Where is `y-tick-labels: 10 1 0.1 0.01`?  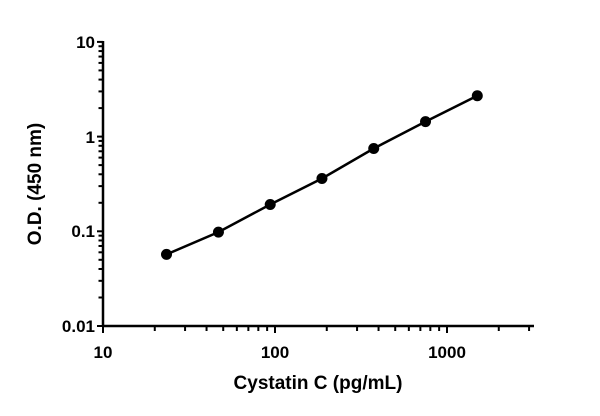
y-tick-labels: 10 1 0.1 0.01 is located at coordinates (78, 184).